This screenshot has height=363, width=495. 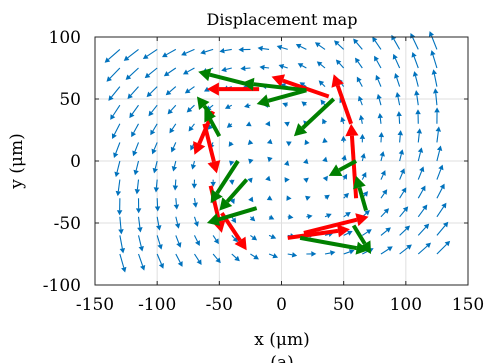 What do you see at coordinates (362, 220) in the screenshot?
I see `red-arrow-head` at bounding box center [362, 220].